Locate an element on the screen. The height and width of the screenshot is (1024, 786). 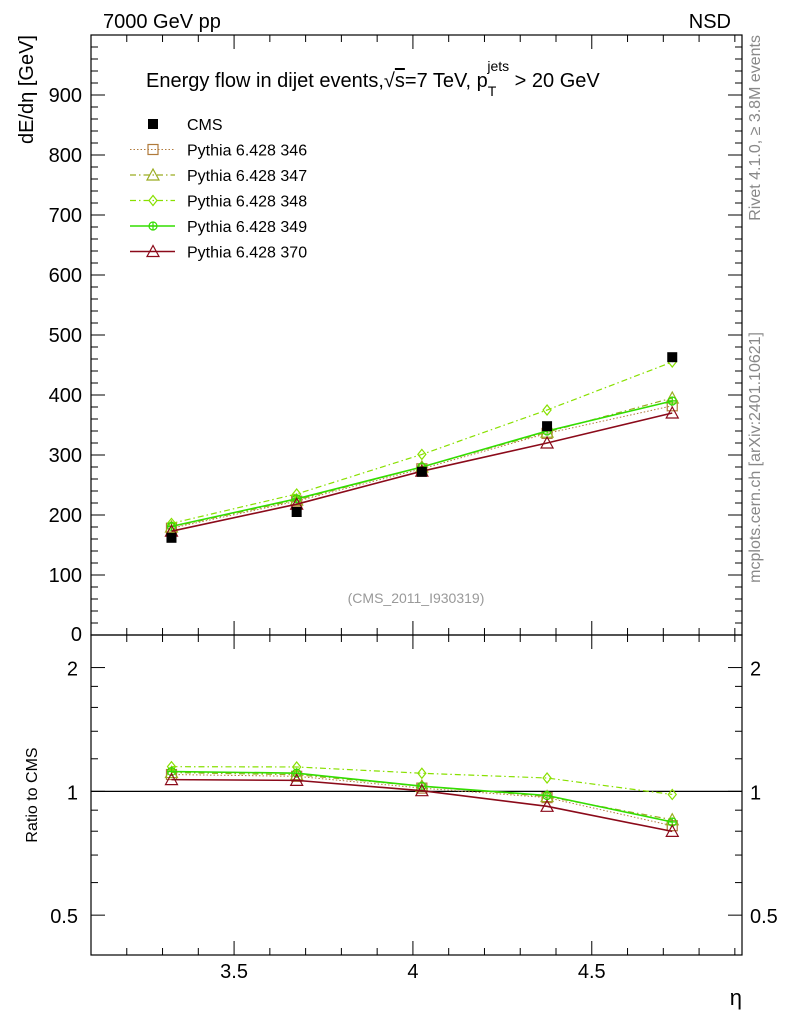
ratio-y-axis-label: Ratio to CMS is located at coordinates (32, 794).